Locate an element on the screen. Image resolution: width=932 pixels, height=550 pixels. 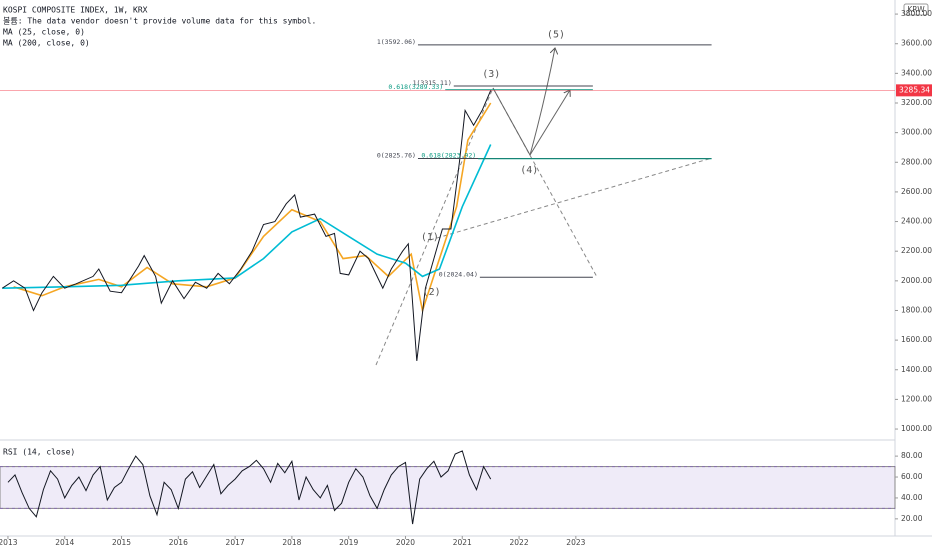
currency-box is located at coordinates (916, 9).